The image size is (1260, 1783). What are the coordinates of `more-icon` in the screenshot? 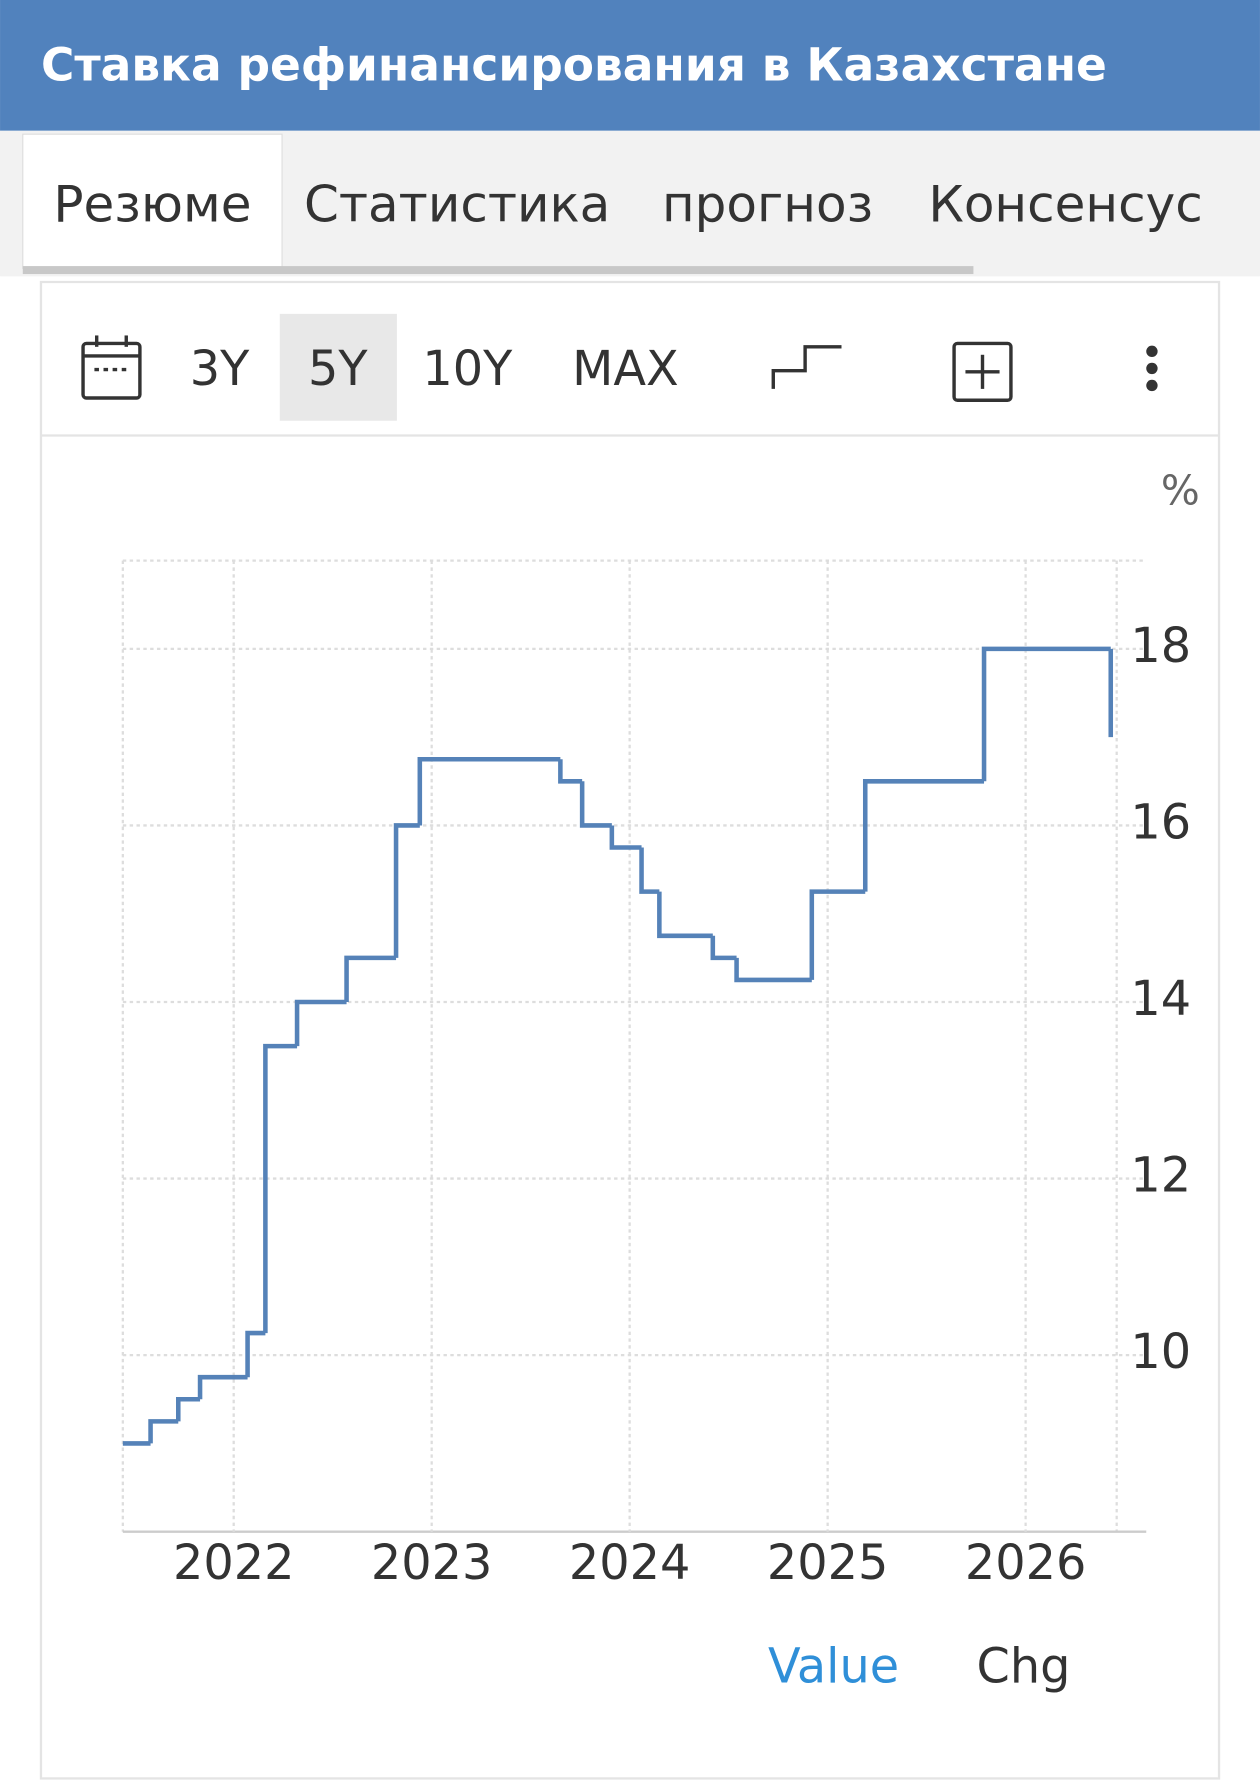 It's located at (1152, 368).